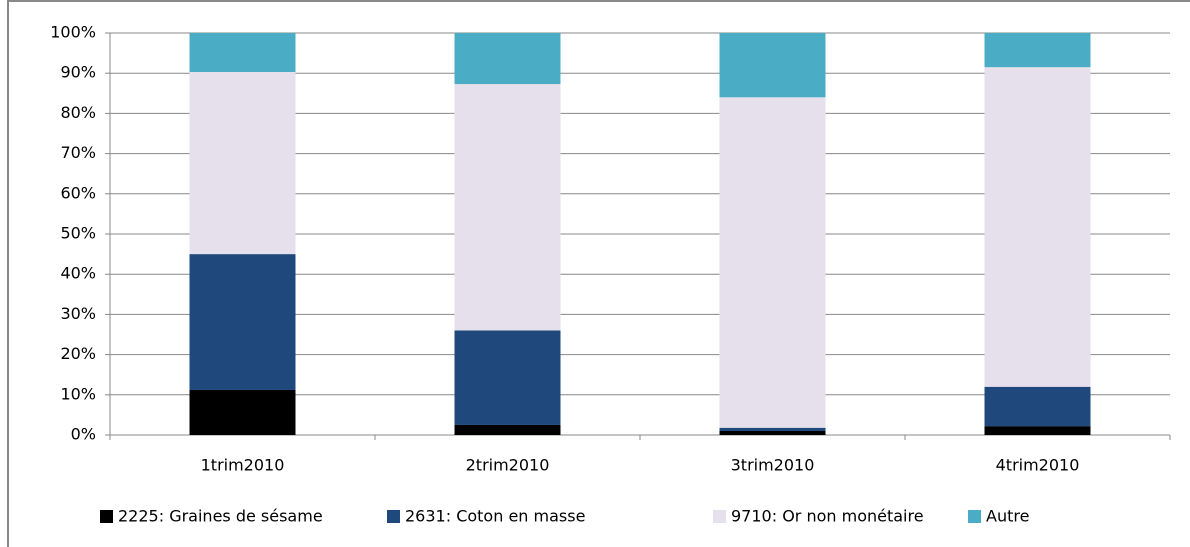 This screenshot has width=1190, height=547. What do you see at coordinates (220, 516) in the screenshot?
I see `legend-label: 2225: Graines de sésame` at bounding box center [220, 516].